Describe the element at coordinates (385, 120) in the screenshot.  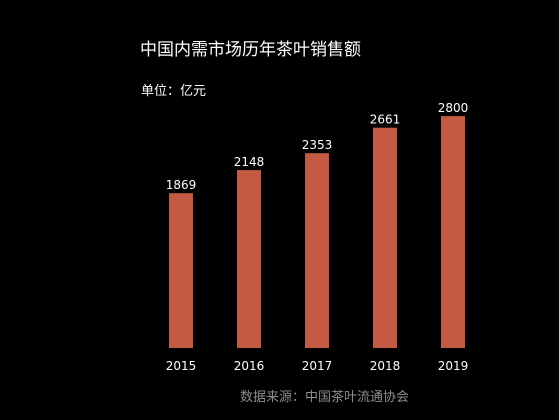
I see `data-label-2018: 2661` at that location.